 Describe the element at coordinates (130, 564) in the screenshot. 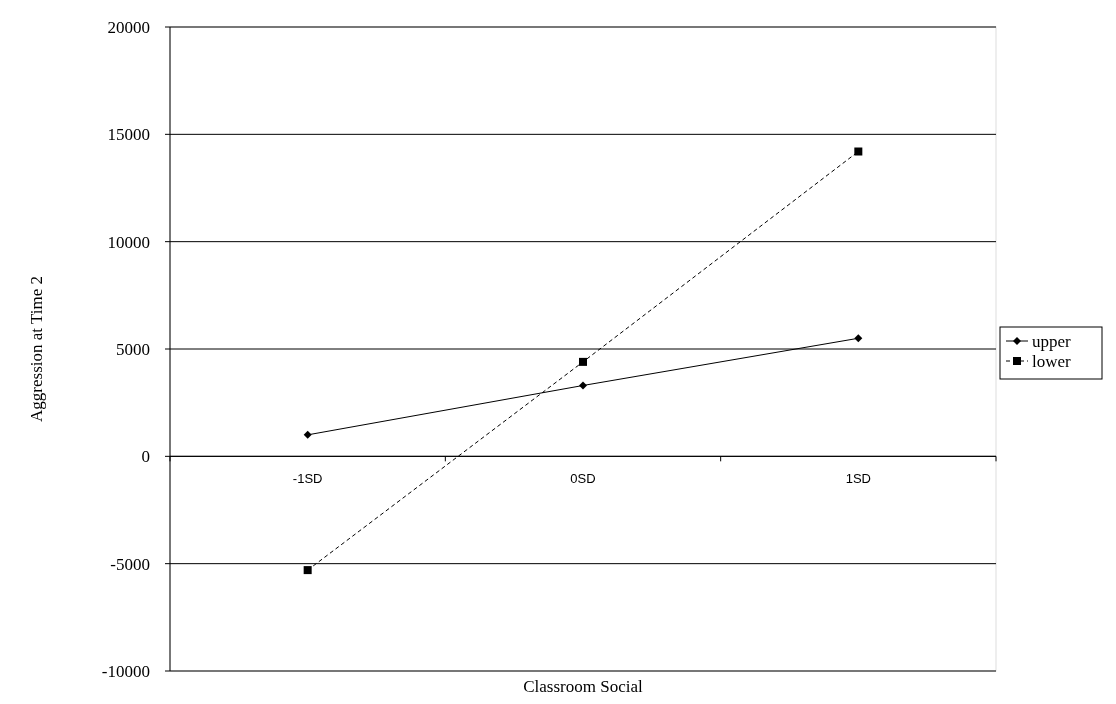

I see `y-tick-label: -5000` at that location.